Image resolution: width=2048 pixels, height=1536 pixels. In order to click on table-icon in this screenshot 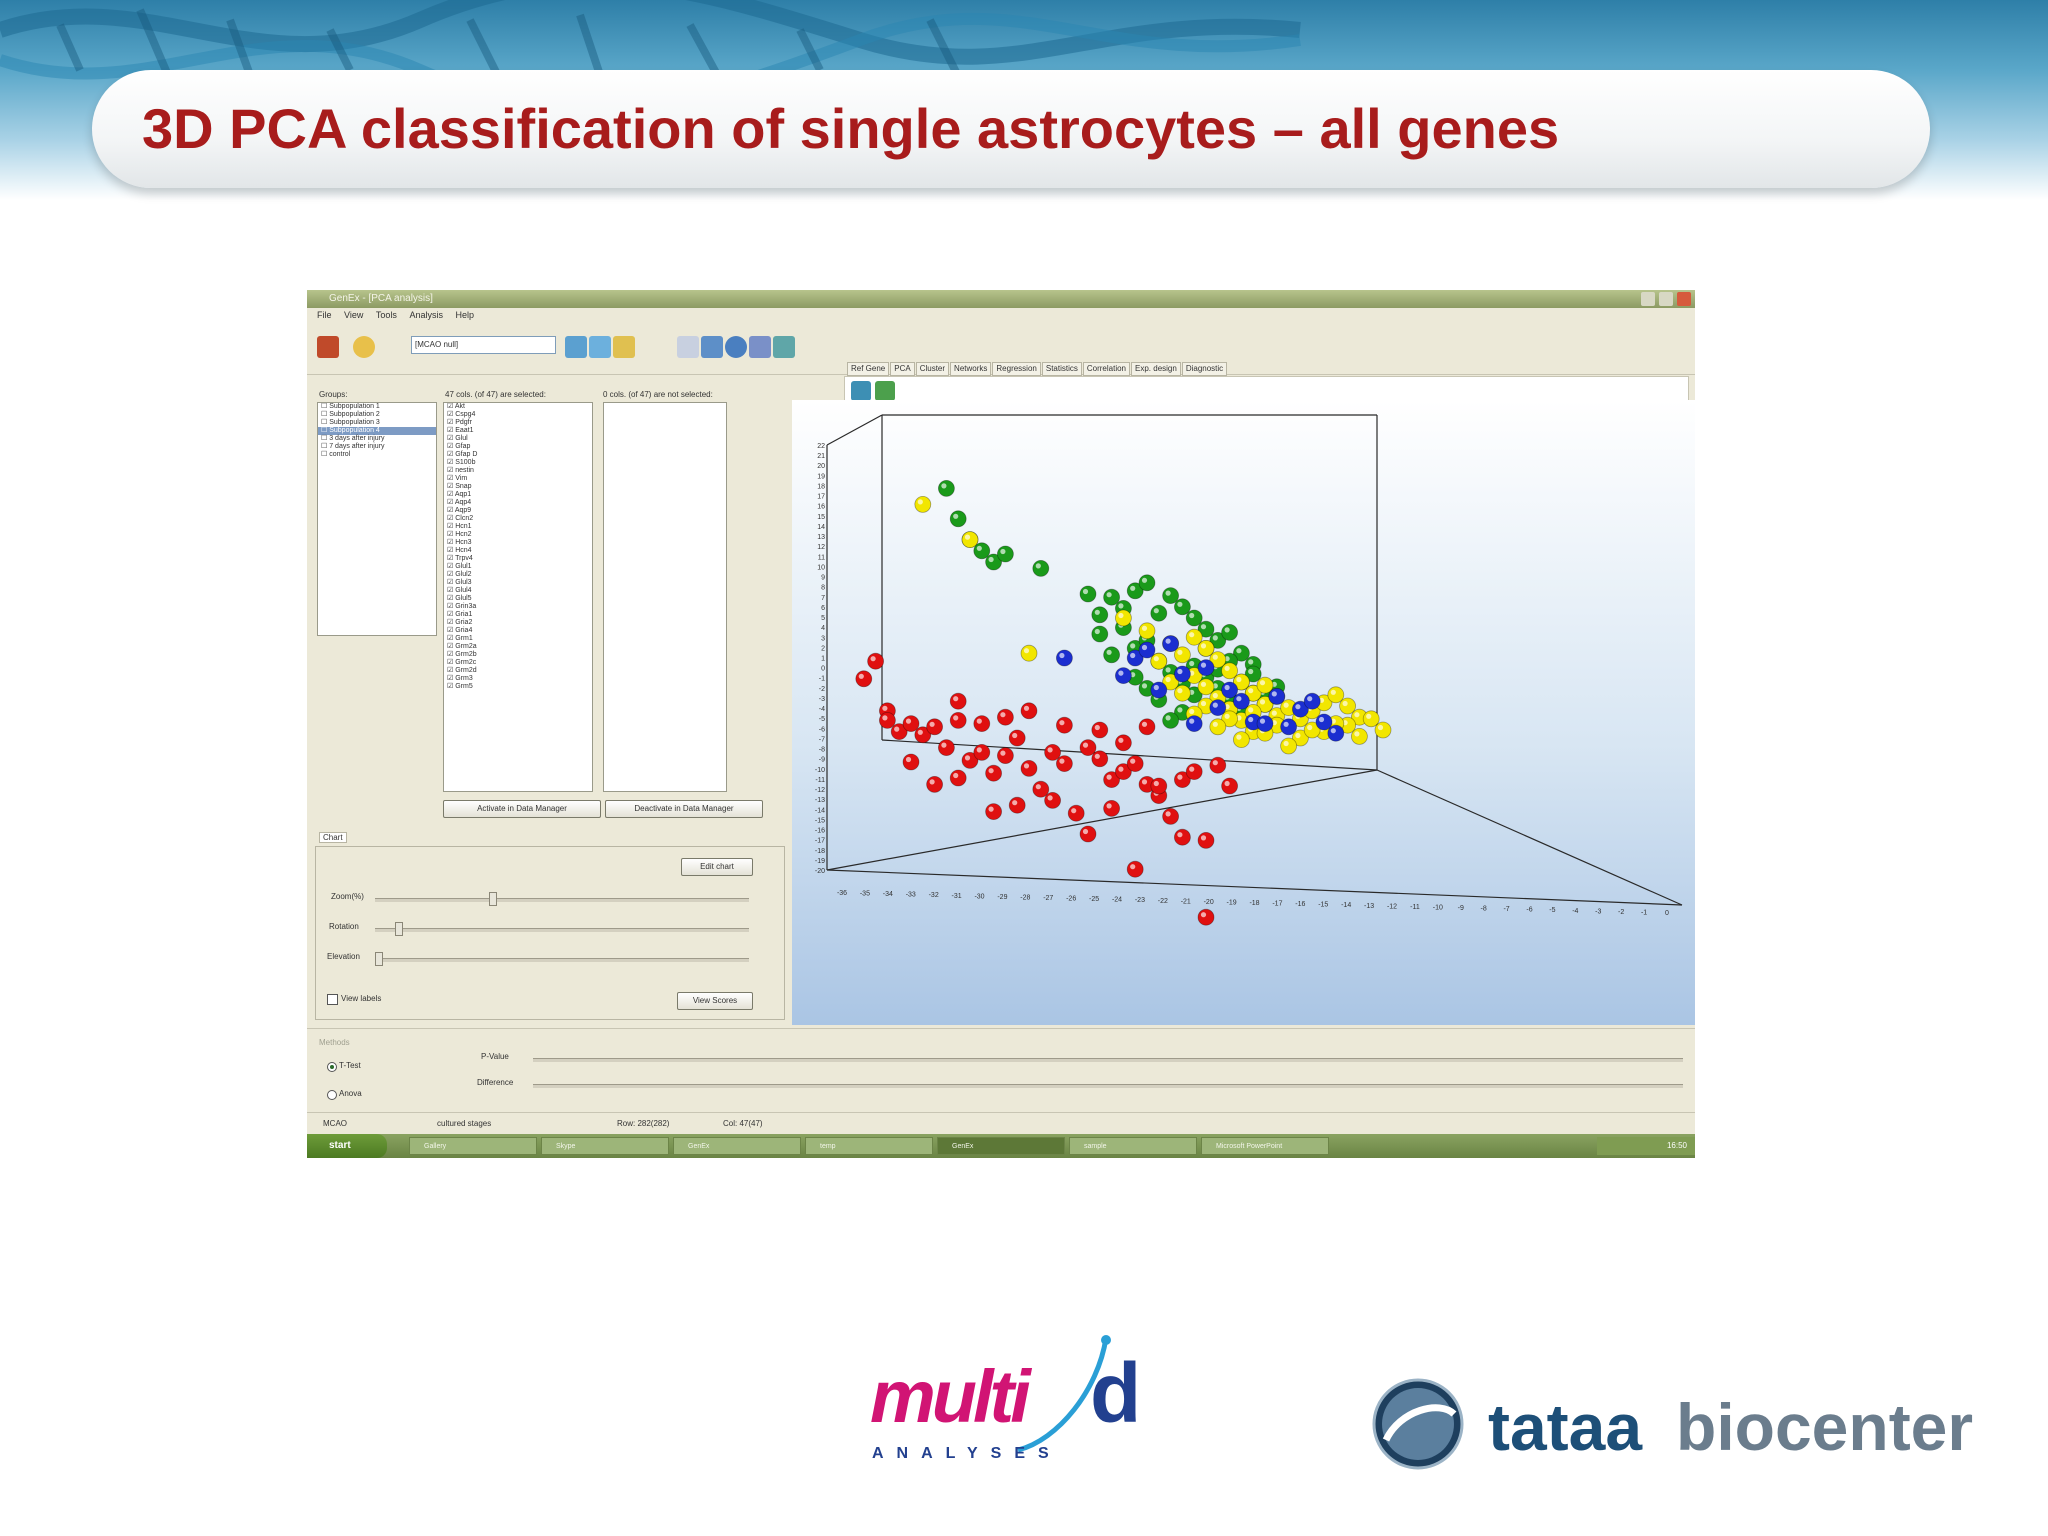, I will do `click(712, 347)`.